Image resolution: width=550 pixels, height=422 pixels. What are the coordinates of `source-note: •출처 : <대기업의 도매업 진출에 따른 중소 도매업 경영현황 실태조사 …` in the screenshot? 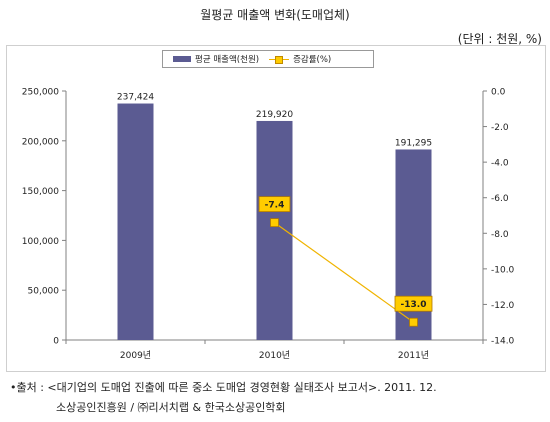 It's located at (223, 398).